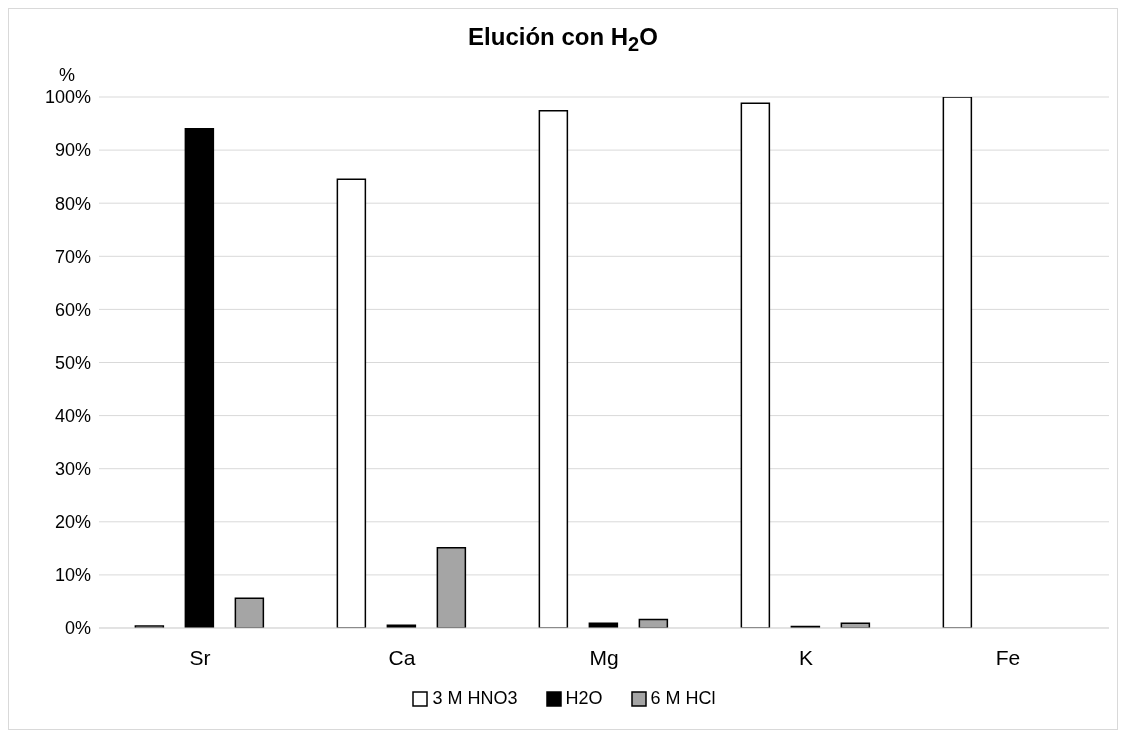 The height and width of the screenshot is (745, 1130). What do you see at coordinates (72, 256) in the screenshot?
I see `y-tick-label: 70%` at bounding box center [72, 256].